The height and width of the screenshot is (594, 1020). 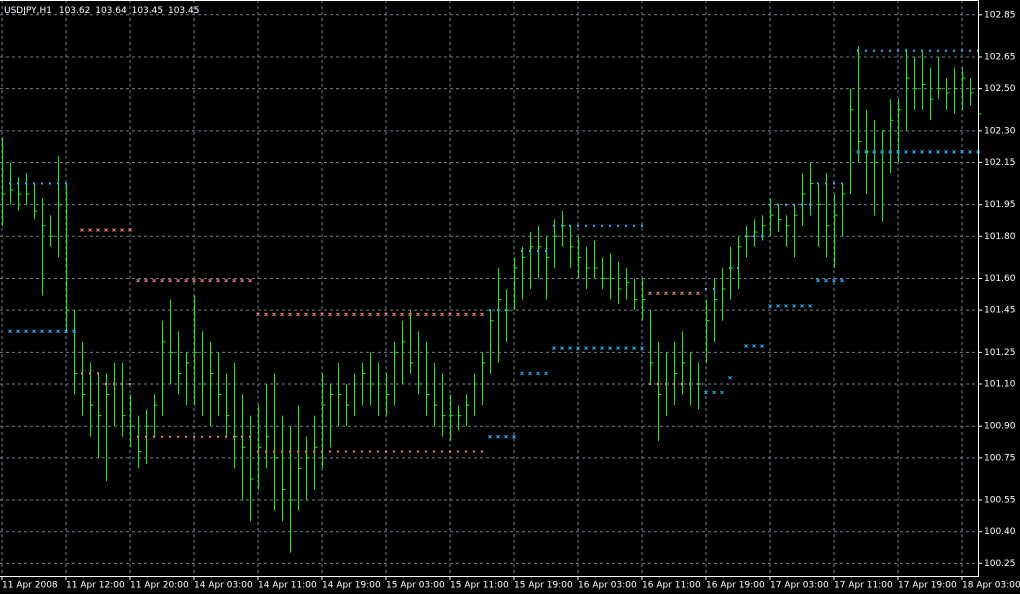 I want to click on quote-low: 103.45, so click(x=148, y=11).